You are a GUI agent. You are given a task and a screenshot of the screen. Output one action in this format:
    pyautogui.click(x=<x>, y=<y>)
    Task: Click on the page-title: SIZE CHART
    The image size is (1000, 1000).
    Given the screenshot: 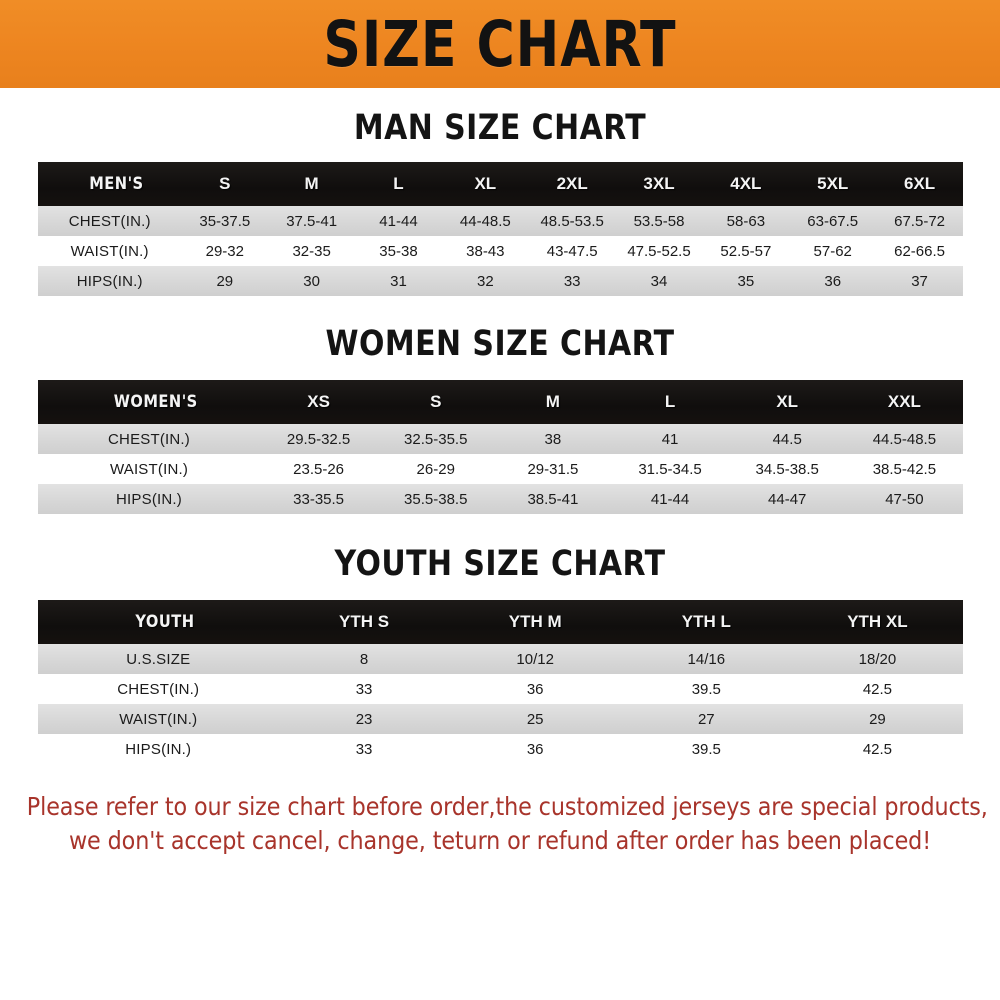 What is the action you would take?
    pyautogui.click(x=500, y=44)
    